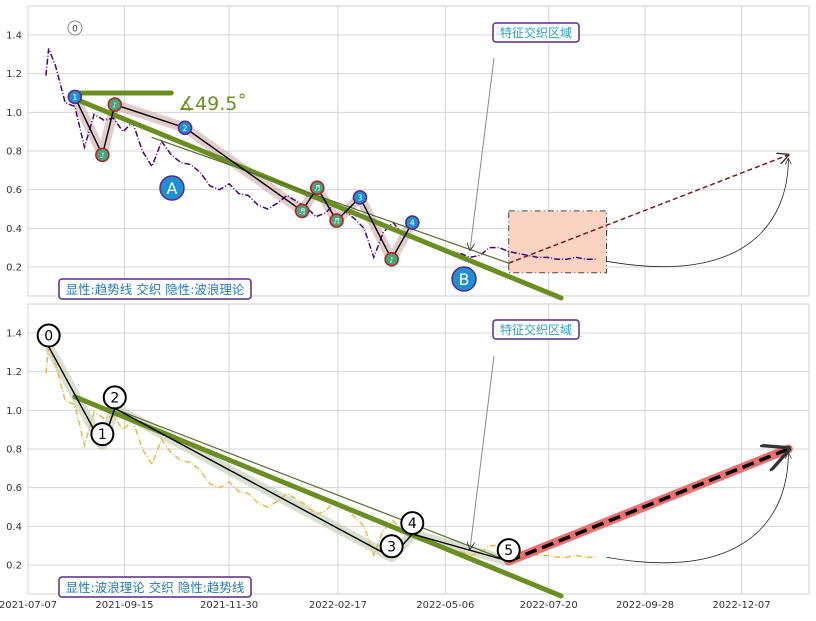 This screenshot has height=621, width=816. I want to click on bottom-caption-text: 显性:波浪理论 交织 隐性:趋势线, so click(155, 587).